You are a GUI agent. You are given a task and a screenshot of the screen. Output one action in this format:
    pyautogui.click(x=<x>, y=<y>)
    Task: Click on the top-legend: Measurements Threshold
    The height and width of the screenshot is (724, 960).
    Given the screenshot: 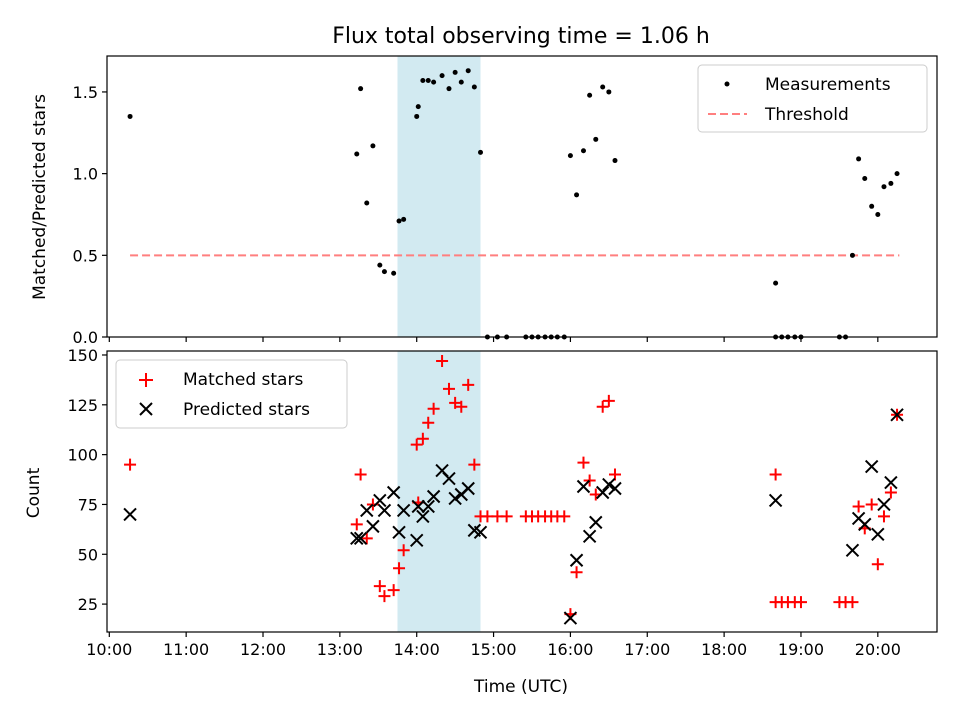 What is the action you would take?
    pyautogui.click(x=812, y=98)
    